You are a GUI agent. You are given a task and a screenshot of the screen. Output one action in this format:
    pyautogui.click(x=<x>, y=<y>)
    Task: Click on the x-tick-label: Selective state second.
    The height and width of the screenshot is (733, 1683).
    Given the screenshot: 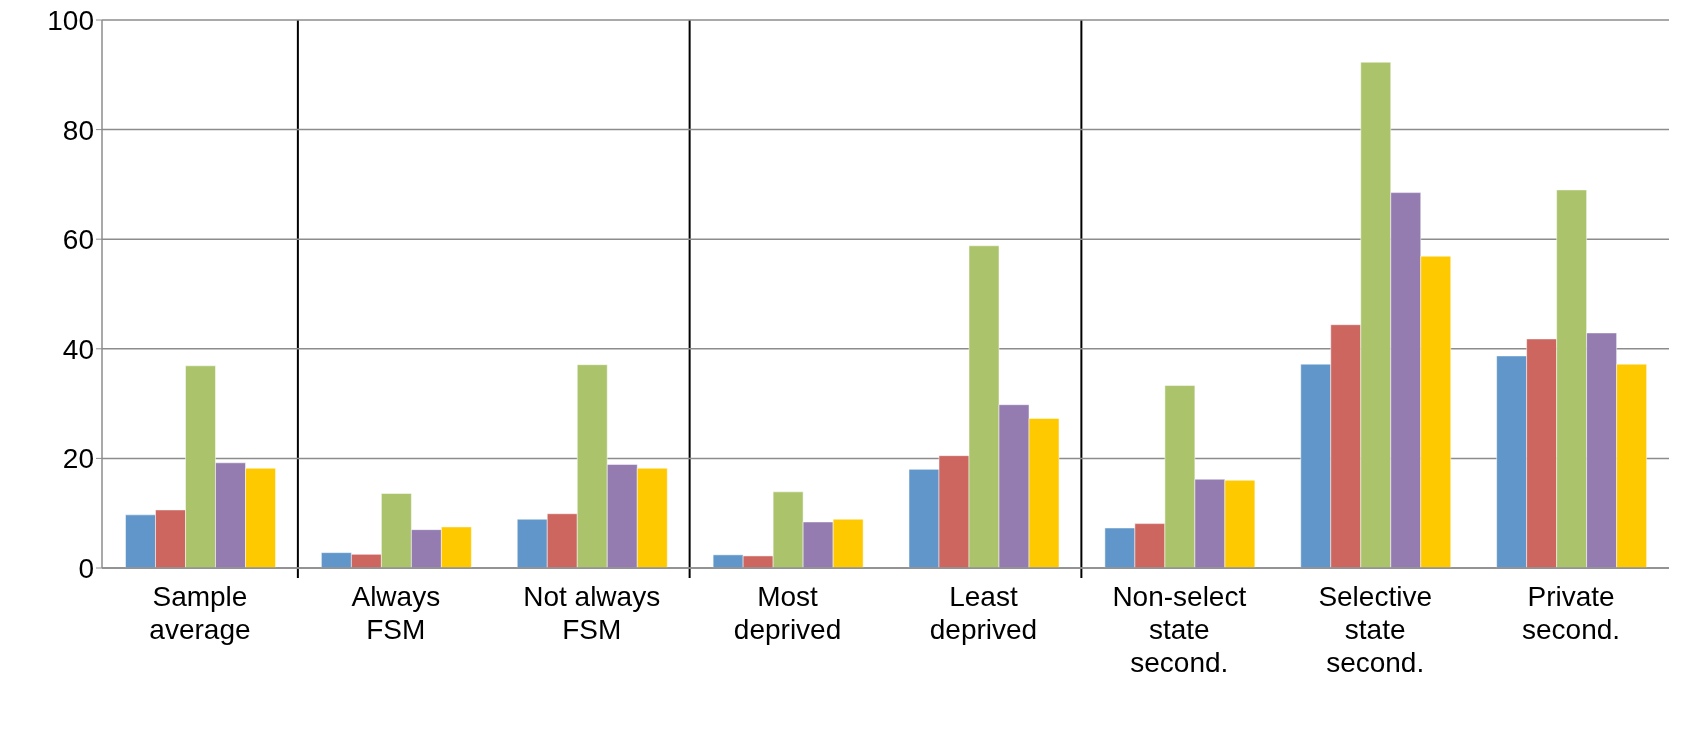 What is the action you would take?
    pyautogui.click(x=1375, y=629)
    